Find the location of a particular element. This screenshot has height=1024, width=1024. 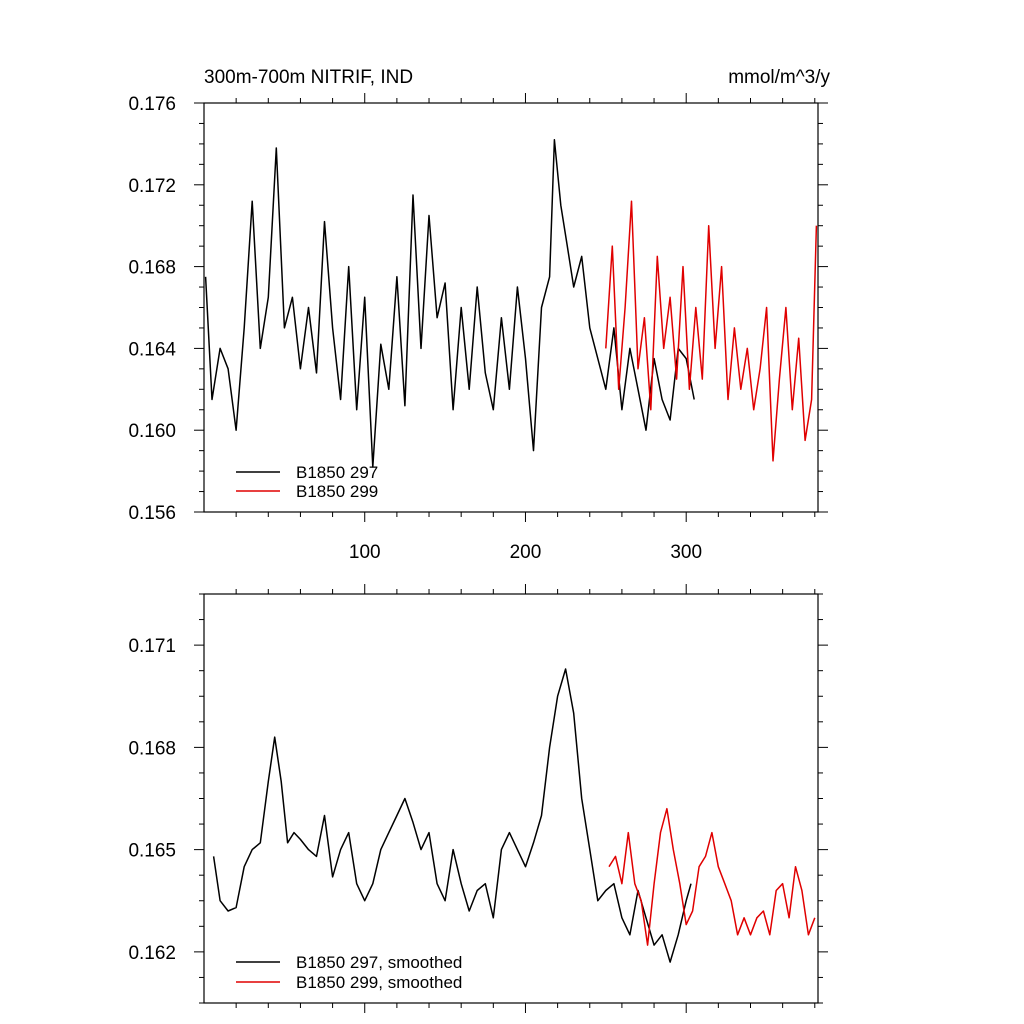

top-panel-xtick-labels: 100 200 300 is located at coordinates (525, 552).